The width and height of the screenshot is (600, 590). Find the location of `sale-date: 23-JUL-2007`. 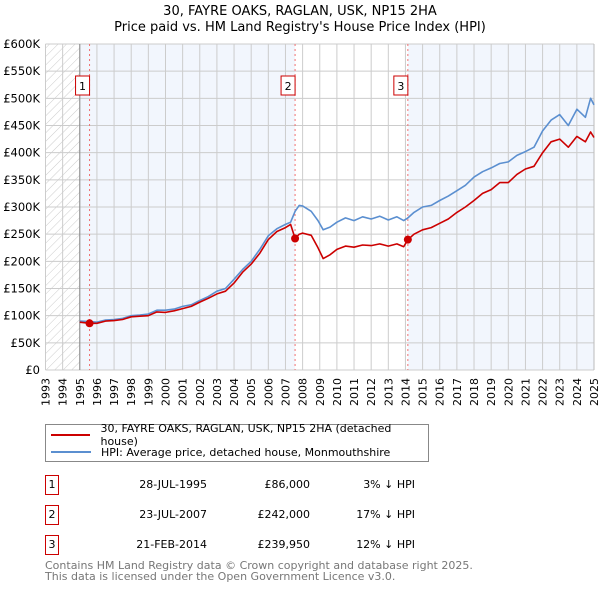

sale-date: 23-JUL-2007 is located at coordinates (173, 514).